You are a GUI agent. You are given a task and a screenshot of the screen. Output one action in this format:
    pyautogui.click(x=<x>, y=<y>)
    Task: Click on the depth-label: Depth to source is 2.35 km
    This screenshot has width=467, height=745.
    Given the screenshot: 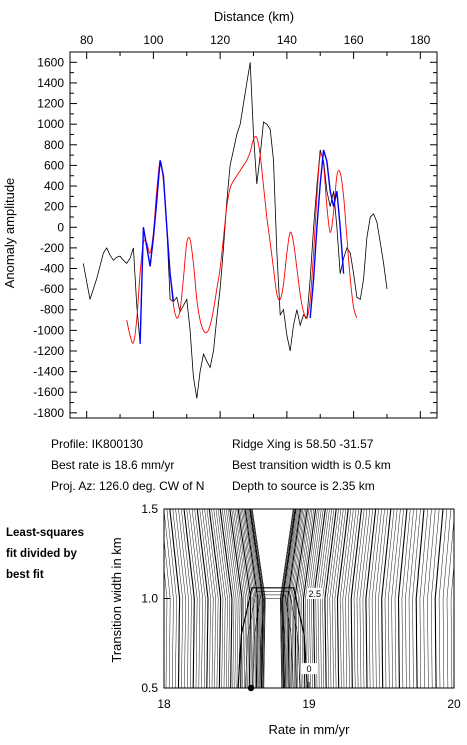 What is the action you would take?
    pyautogui.click(x=303, y=486)
    